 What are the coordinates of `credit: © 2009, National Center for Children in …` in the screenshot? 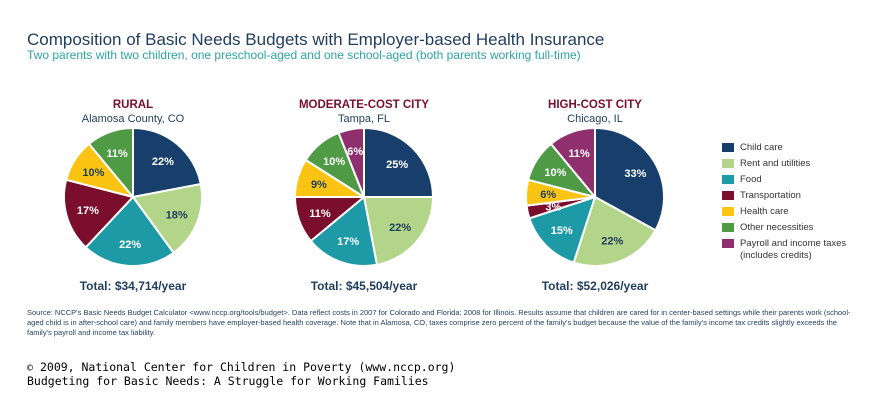 It's located at (241, 374).